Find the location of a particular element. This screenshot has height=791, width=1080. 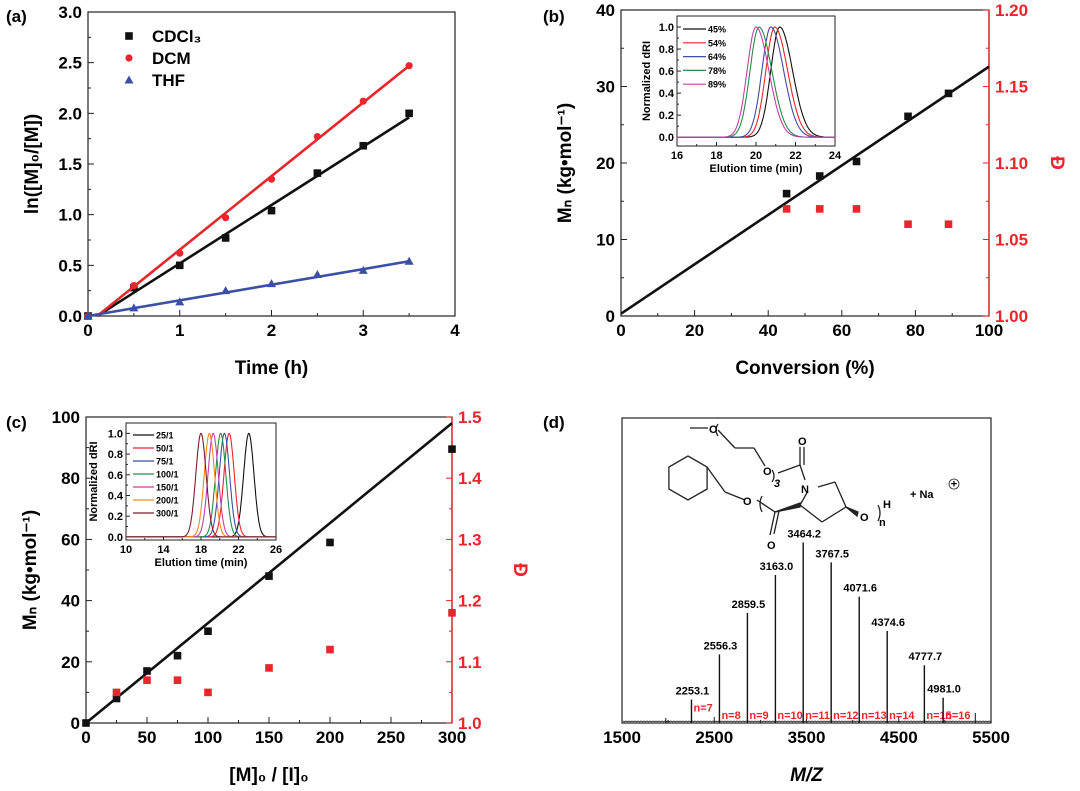

y-tick-label: 3.0 is located at coordinates (70, 12).